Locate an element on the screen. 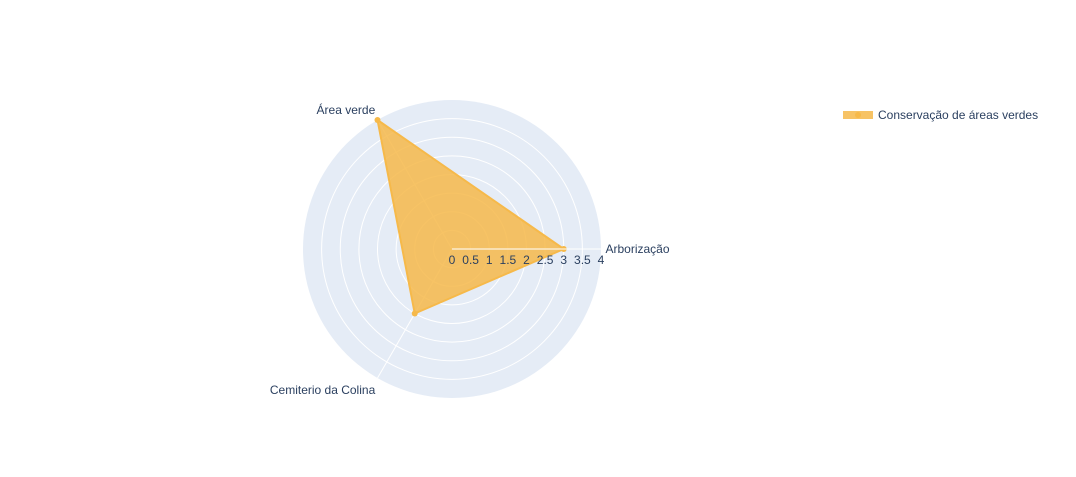 The image size is (1076, 477). radial-tick-3: 1.5 is located at coordinates (508, 260).